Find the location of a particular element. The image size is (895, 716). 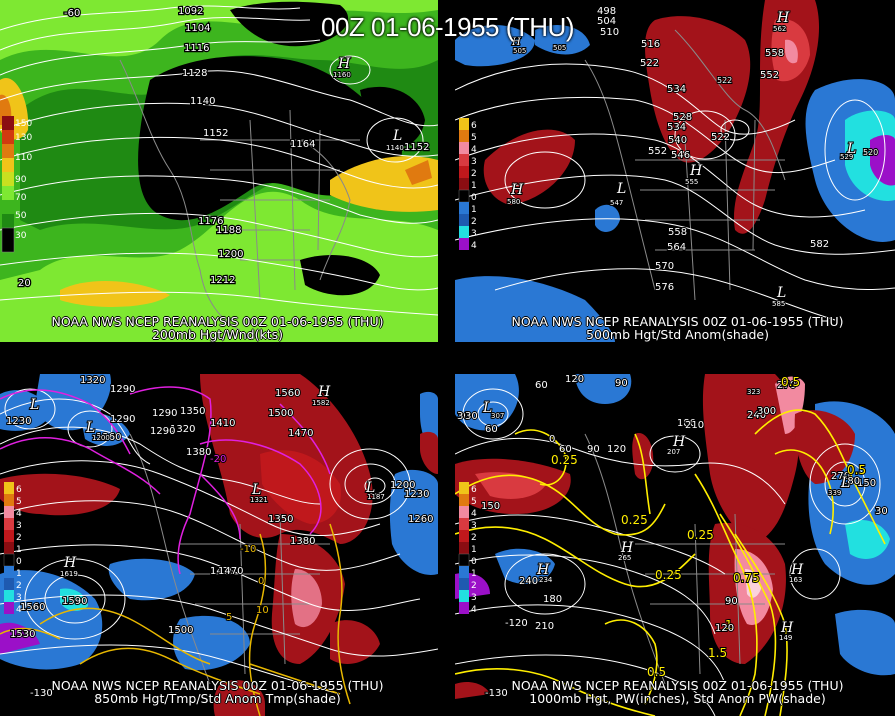

contour-label: 570 is located at coordinates (664, 266).